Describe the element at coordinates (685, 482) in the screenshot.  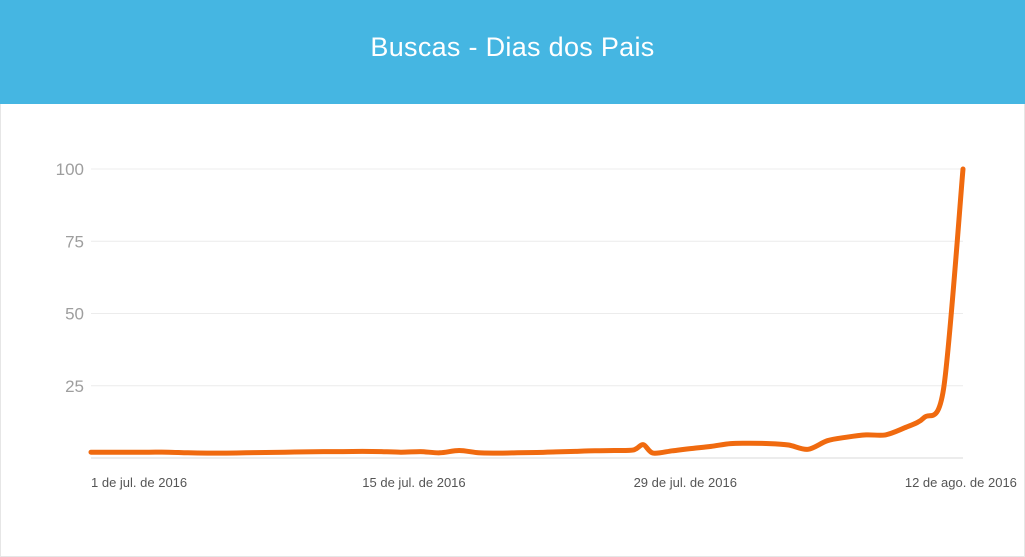
I see `x-tick-label-2: 29 de jul. de 2016` at that location.